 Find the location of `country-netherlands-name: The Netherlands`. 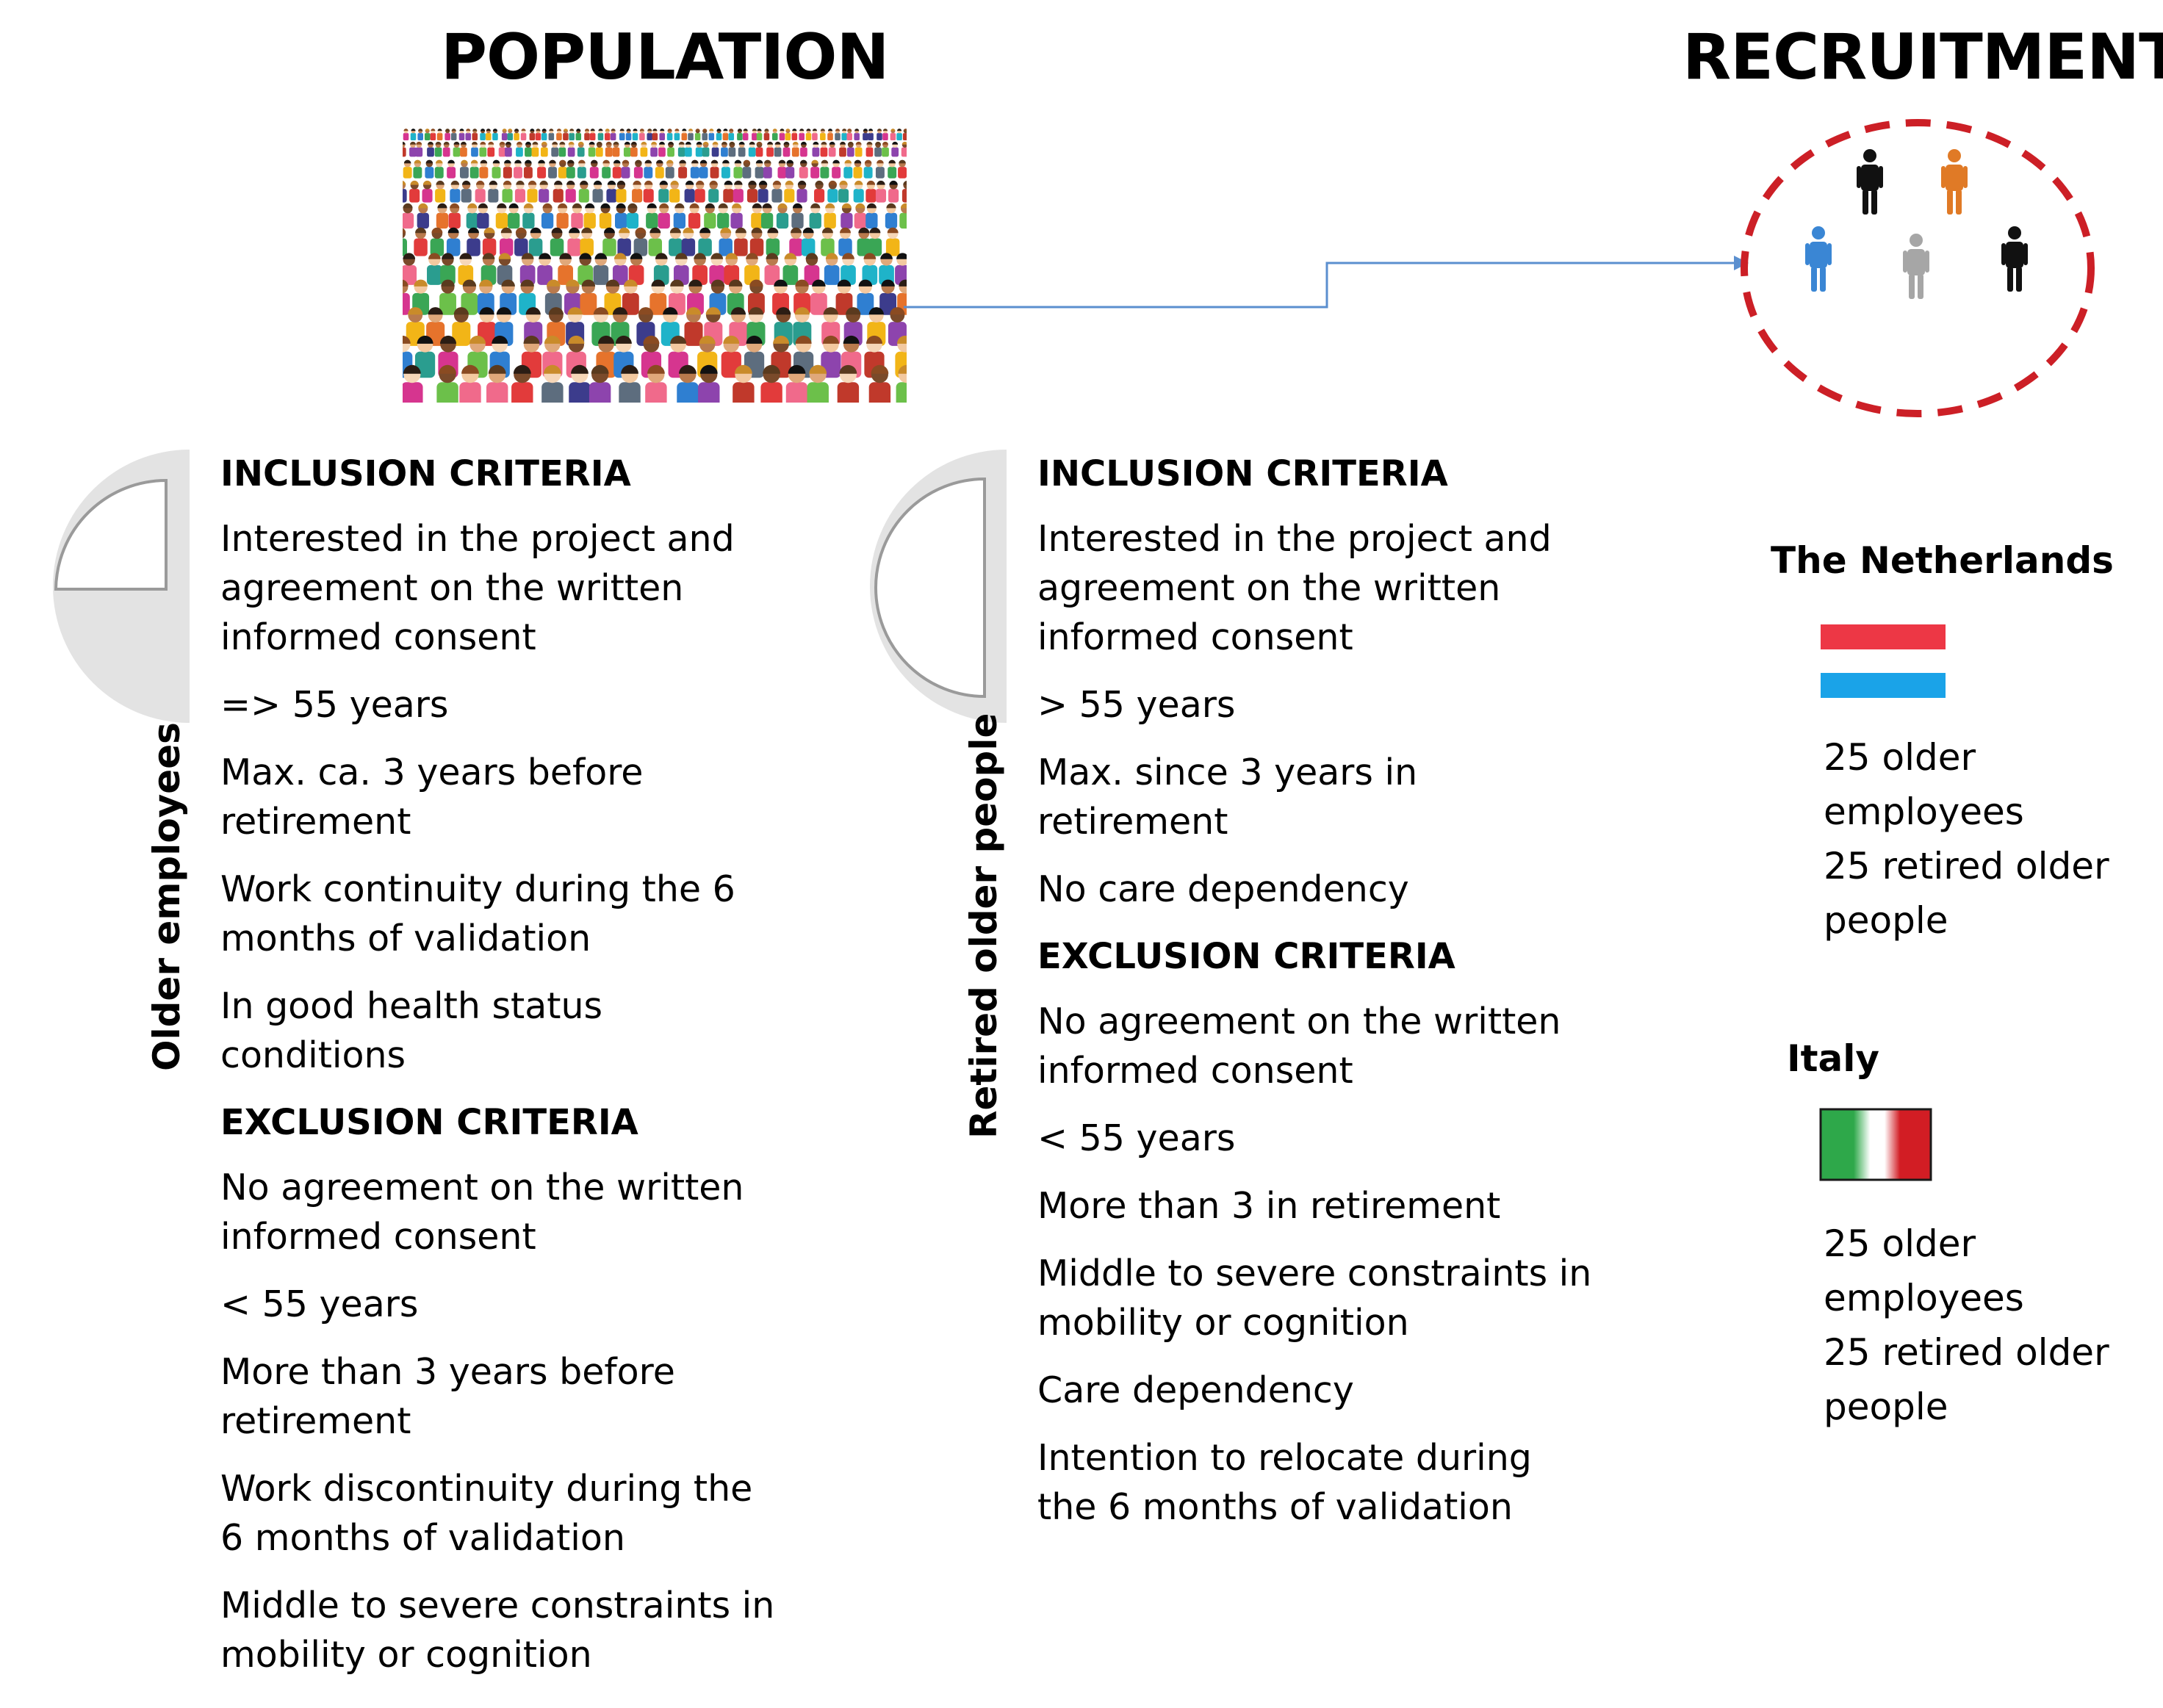

country-netherlands-name: The Netherlands is located at coordinates (1942, 560).